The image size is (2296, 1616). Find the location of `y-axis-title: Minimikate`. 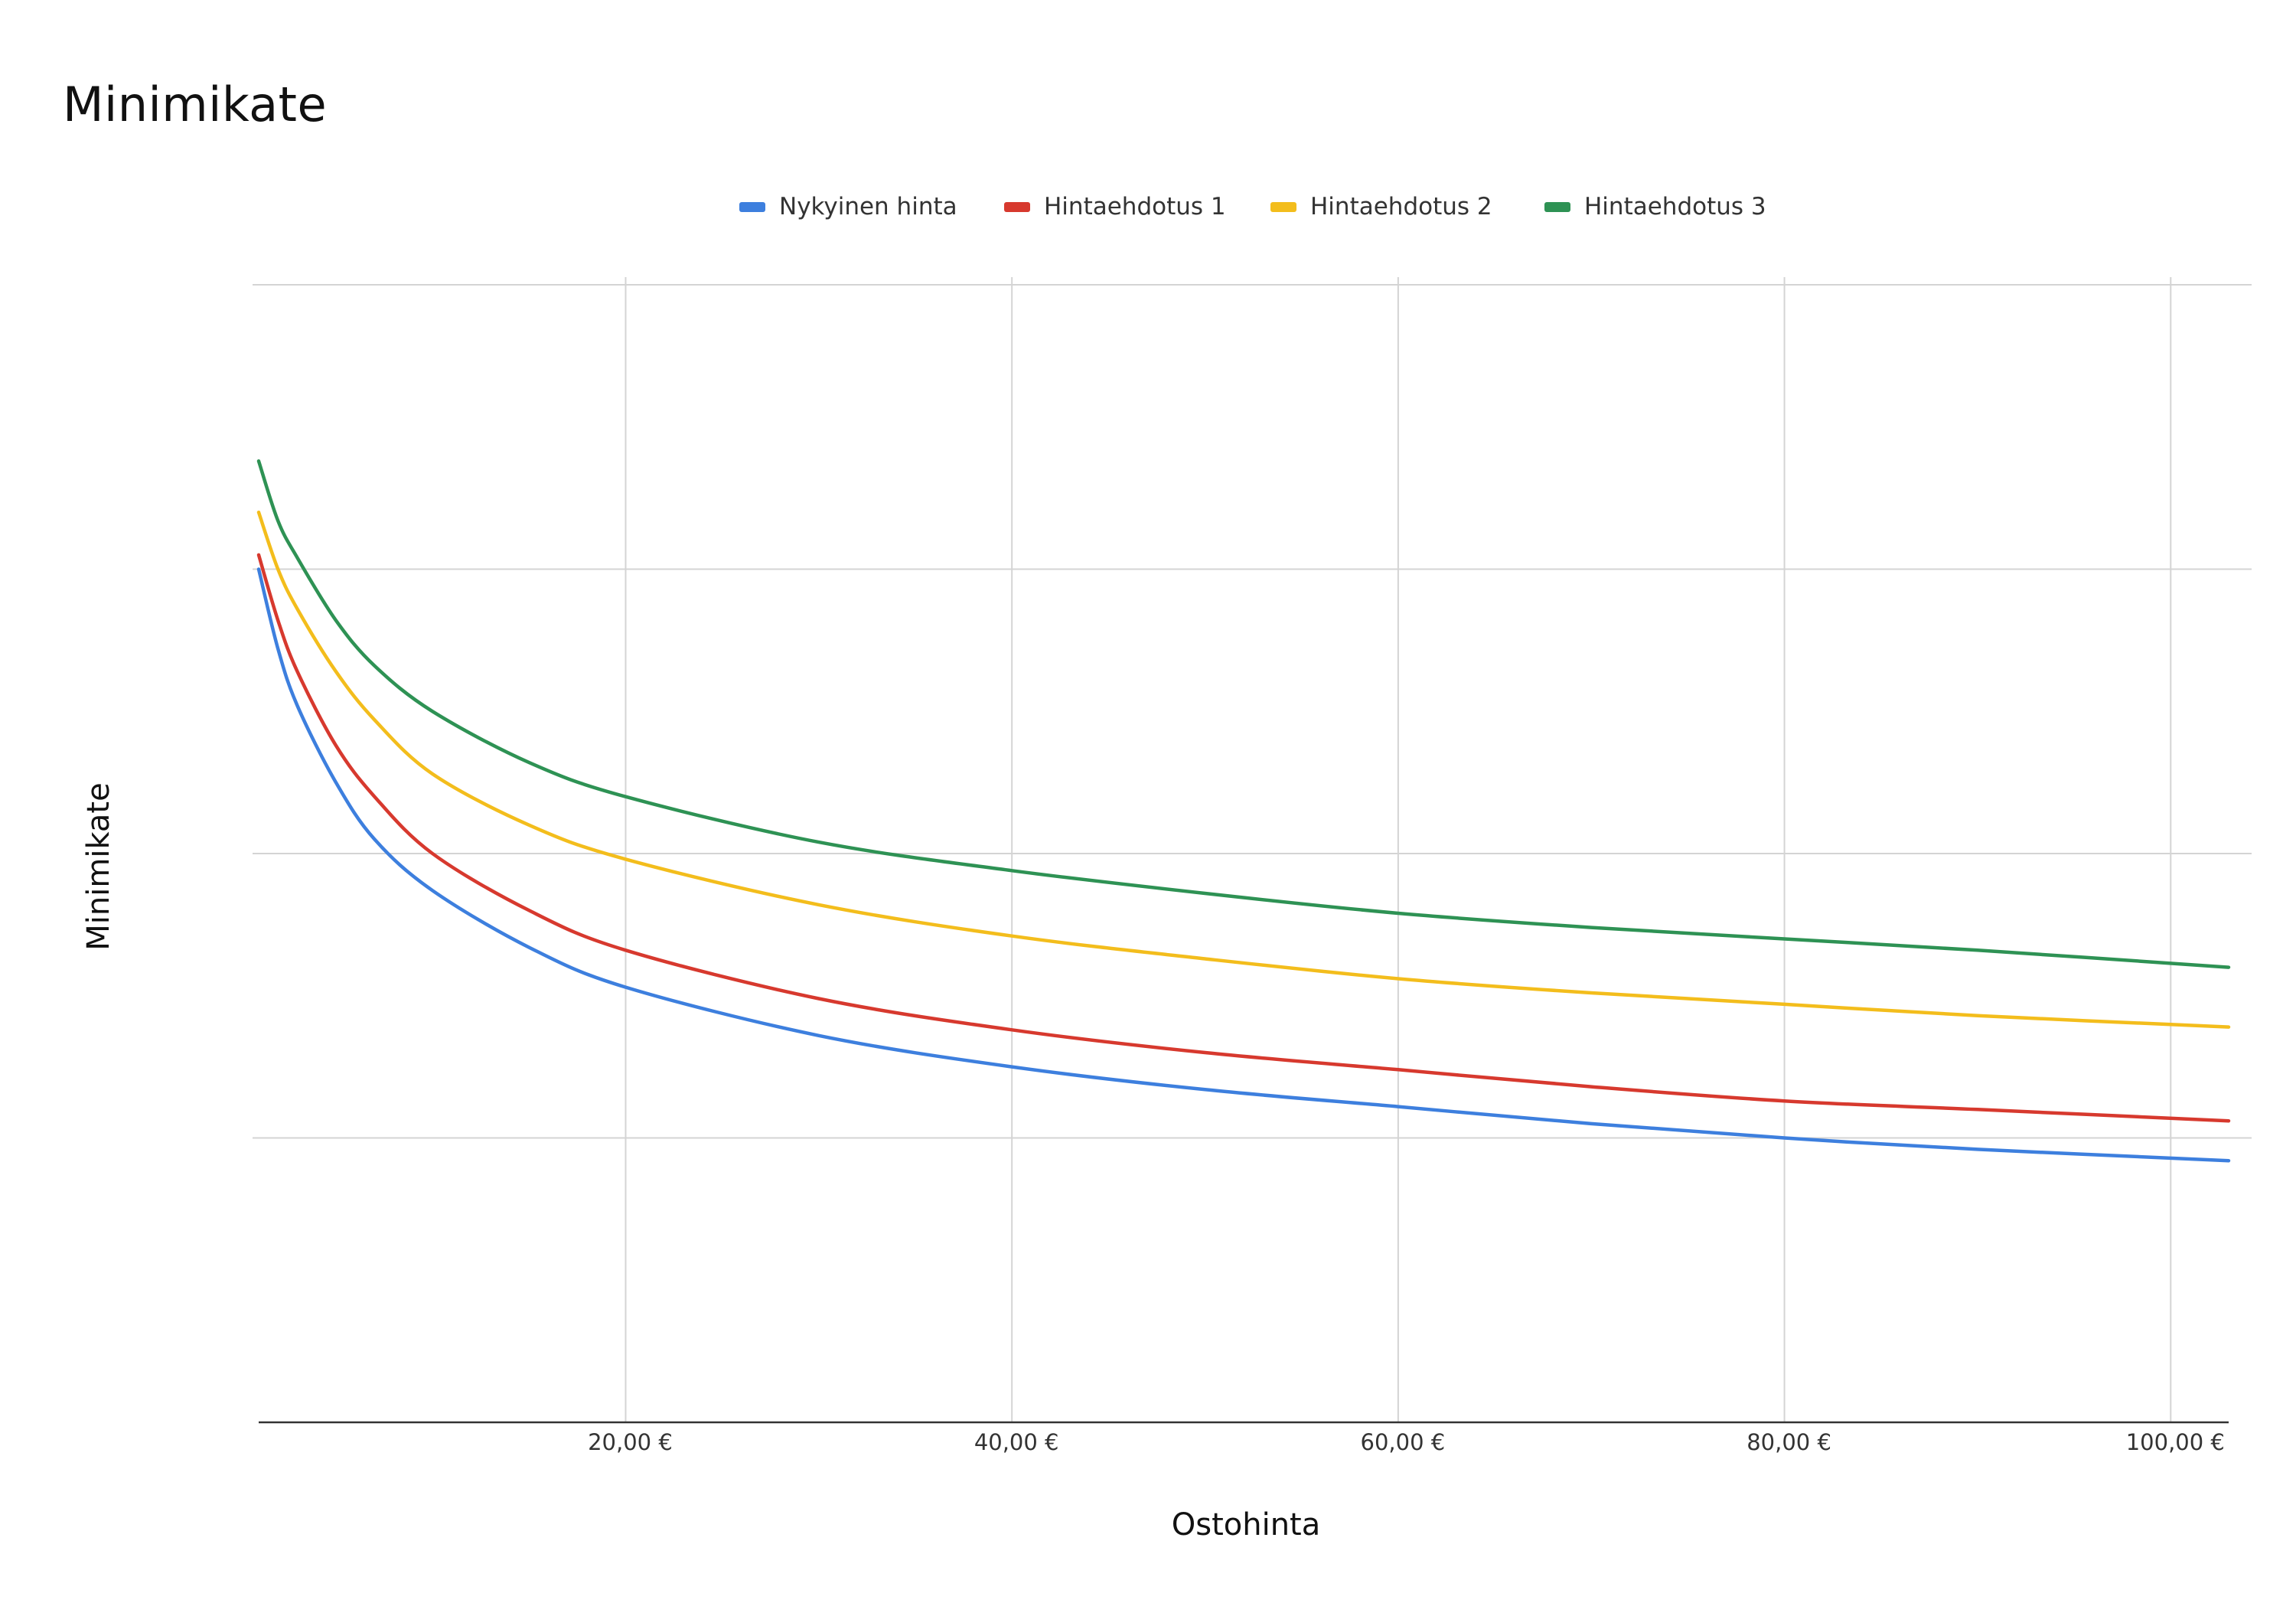

y-axis-title: Minimikate is located at coordinates (98, 866).